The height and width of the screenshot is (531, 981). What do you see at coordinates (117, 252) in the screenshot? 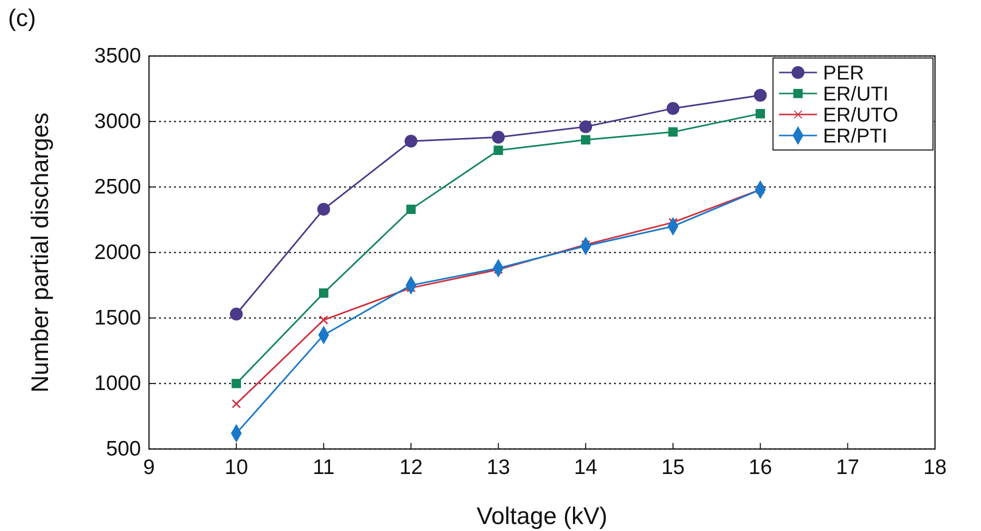
I see `y-tick-label: 2000` at bounding box center [117, 252].